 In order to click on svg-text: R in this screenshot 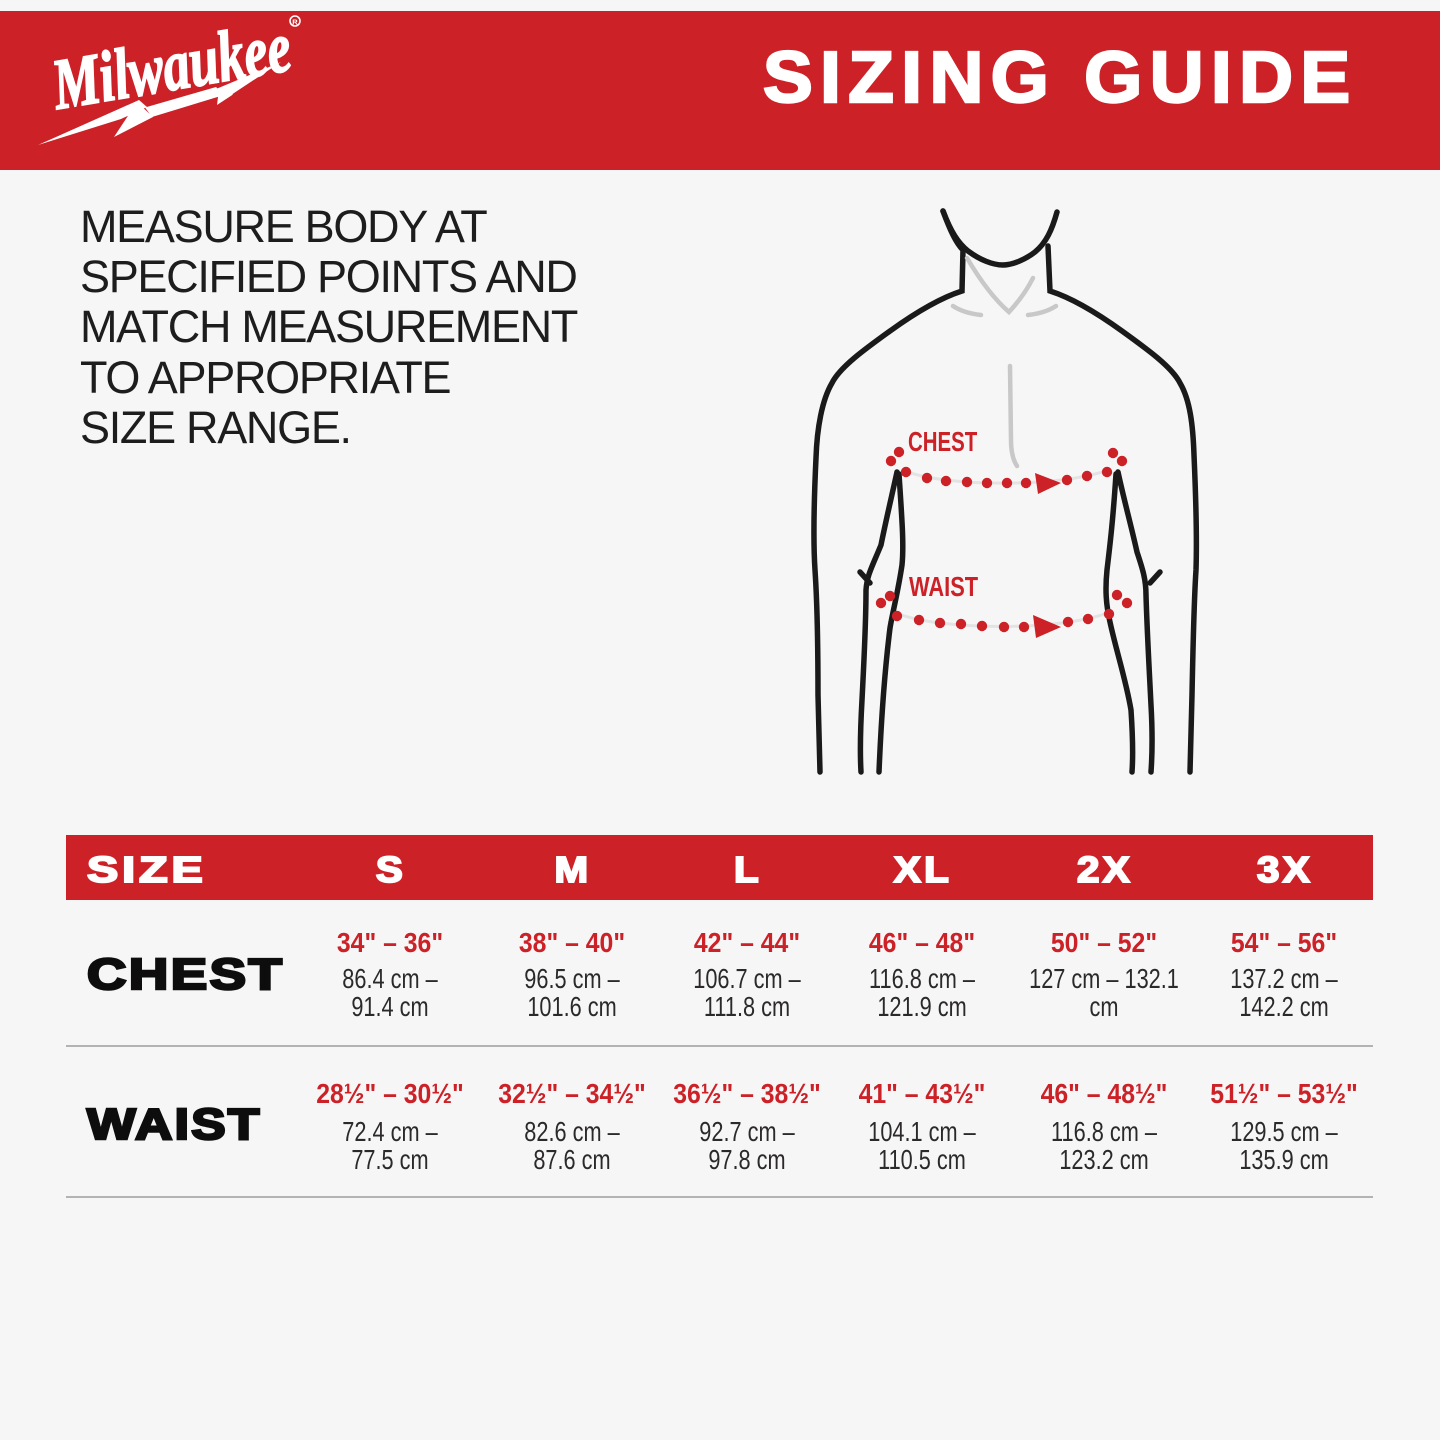, I will do `click(295, 22)`.